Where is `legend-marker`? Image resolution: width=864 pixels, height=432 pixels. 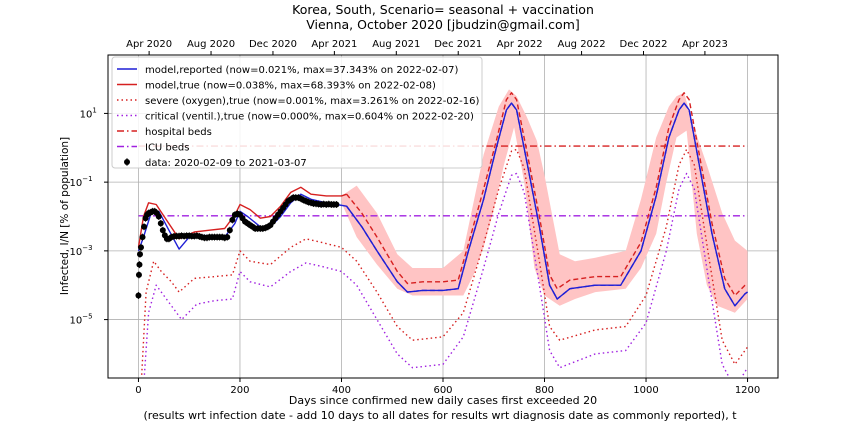 legend-marker is located at coordinates (127, 162).